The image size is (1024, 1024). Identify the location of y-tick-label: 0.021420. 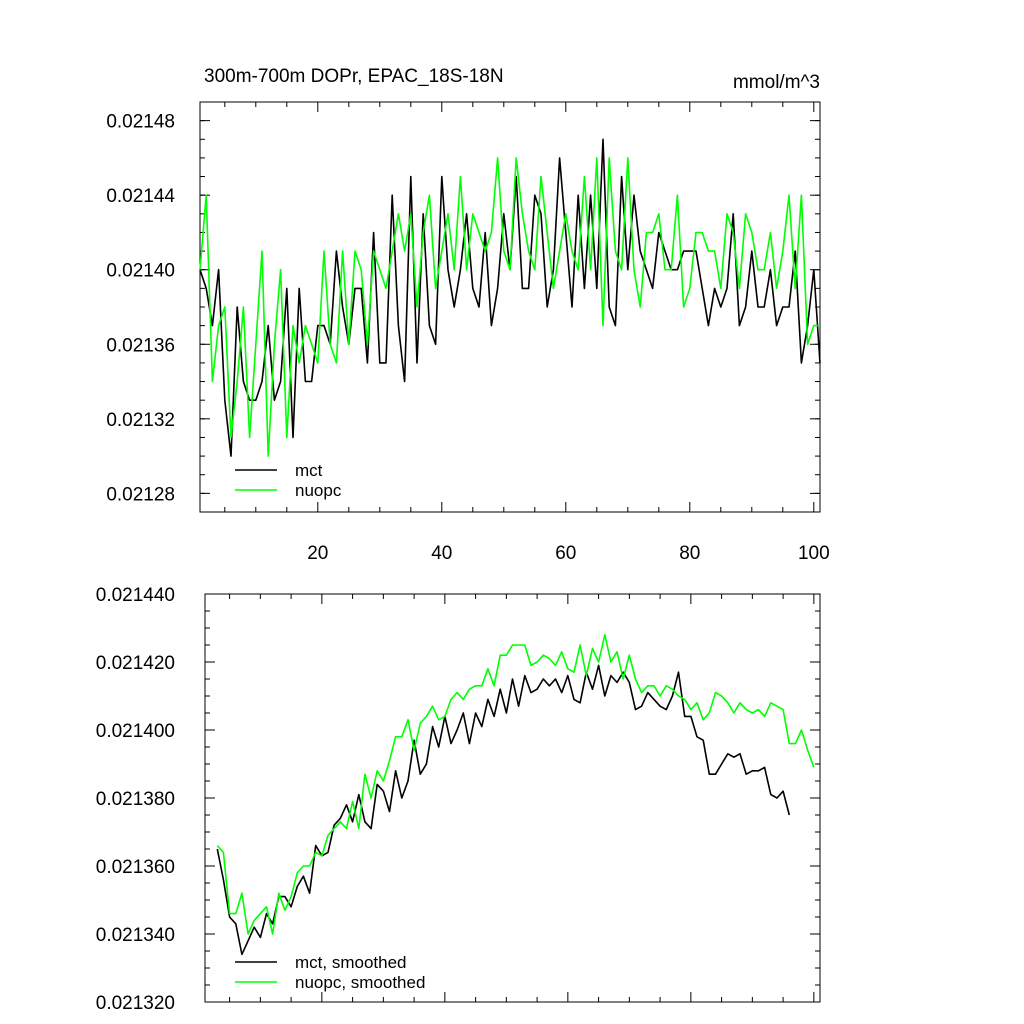
(135, 663).